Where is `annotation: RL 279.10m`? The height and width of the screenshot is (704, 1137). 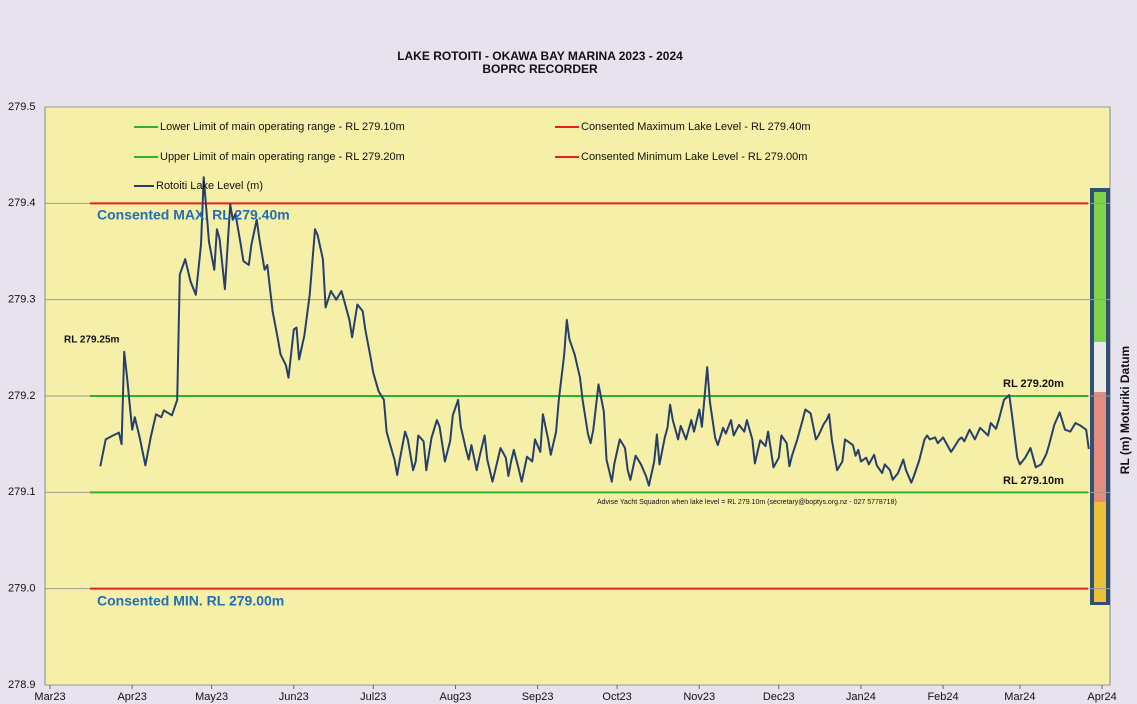
annotation: RL 279.10m is located at coordinates (1033, 481).